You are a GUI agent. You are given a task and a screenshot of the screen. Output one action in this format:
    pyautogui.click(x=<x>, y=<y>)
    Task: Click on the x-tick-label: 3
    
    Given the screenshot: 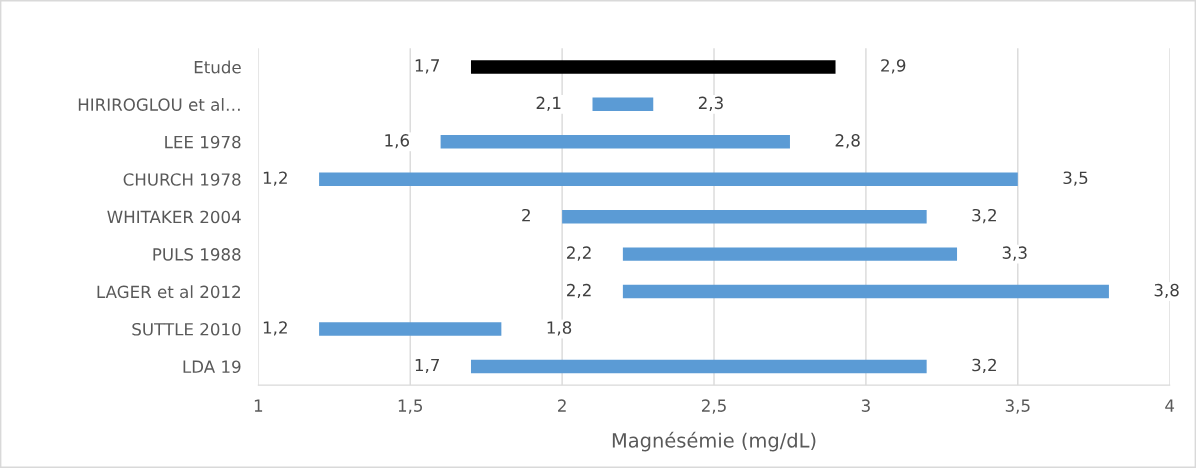 What is the action you would take?
    pyautogui.click(x=865, y=405)
    